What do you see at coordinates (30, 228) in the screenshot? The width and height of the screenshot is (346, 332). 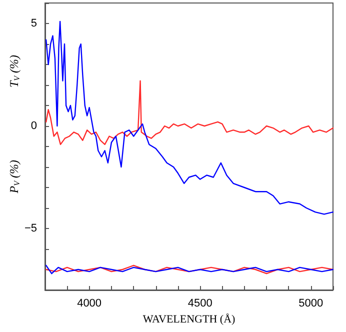 I see `y-tick-label: −5` at bounding box center [30, 228].